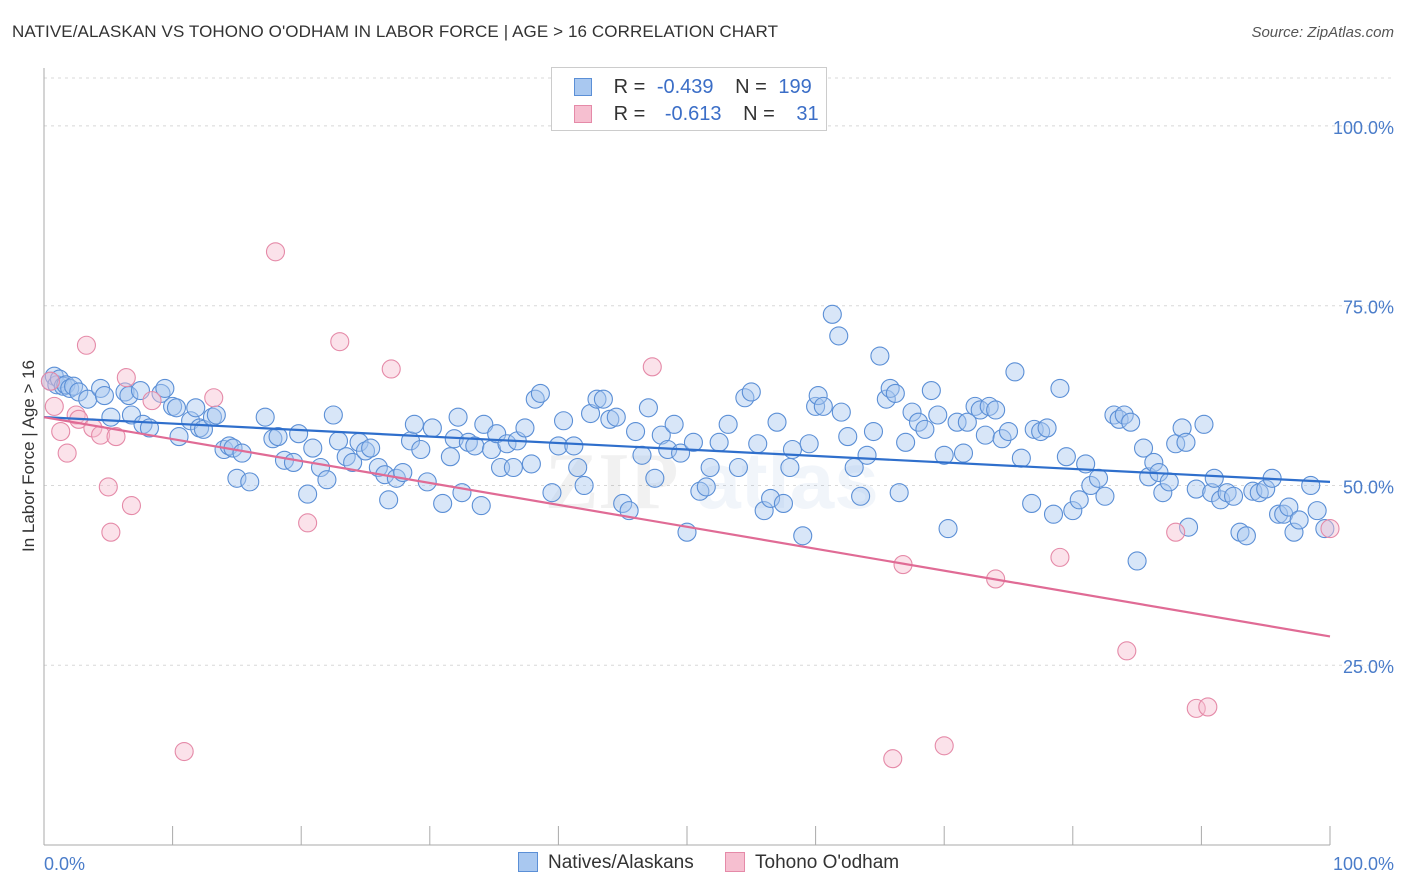 Image resolution: width=1406 pixels, height=892 pixels. What do you see at coordinates (583, 114) in the screenshot?
I see `legend-swatch-pink` at bounding box center [583, 114].